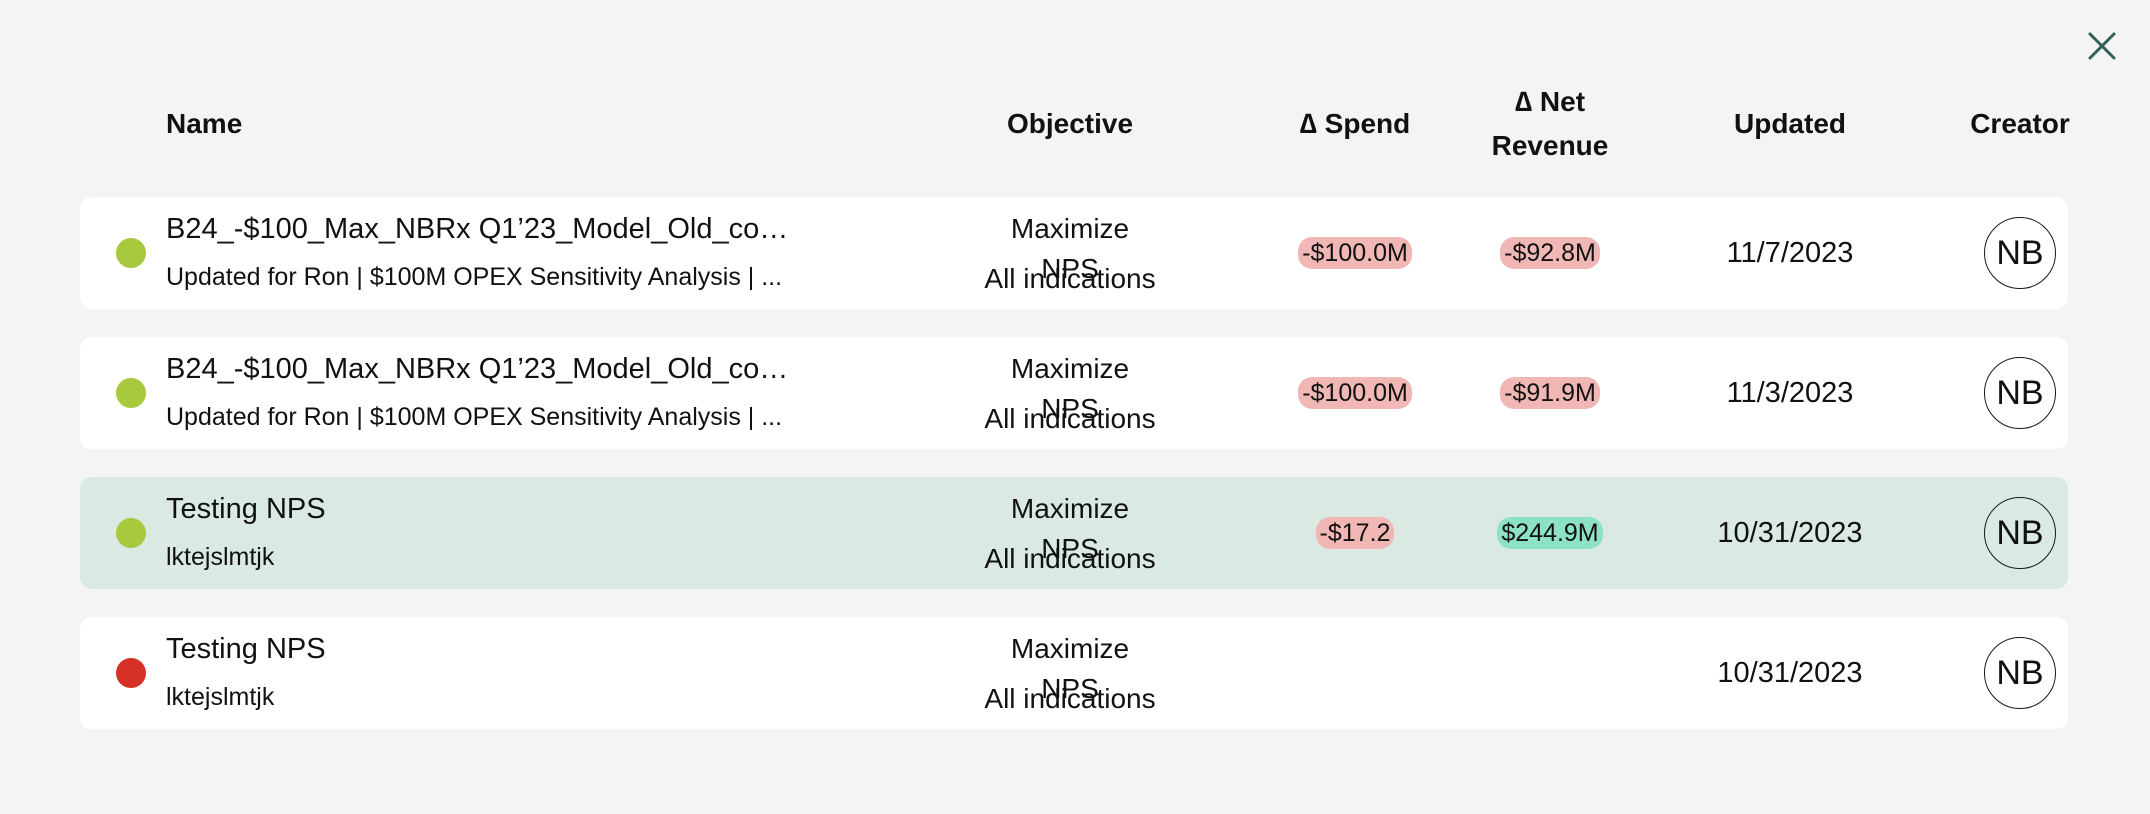 Image resolution: width=2150 pixels, height=814 pixels. I want to click on updated-cell: 11/7/2023, so click(1790, 253).